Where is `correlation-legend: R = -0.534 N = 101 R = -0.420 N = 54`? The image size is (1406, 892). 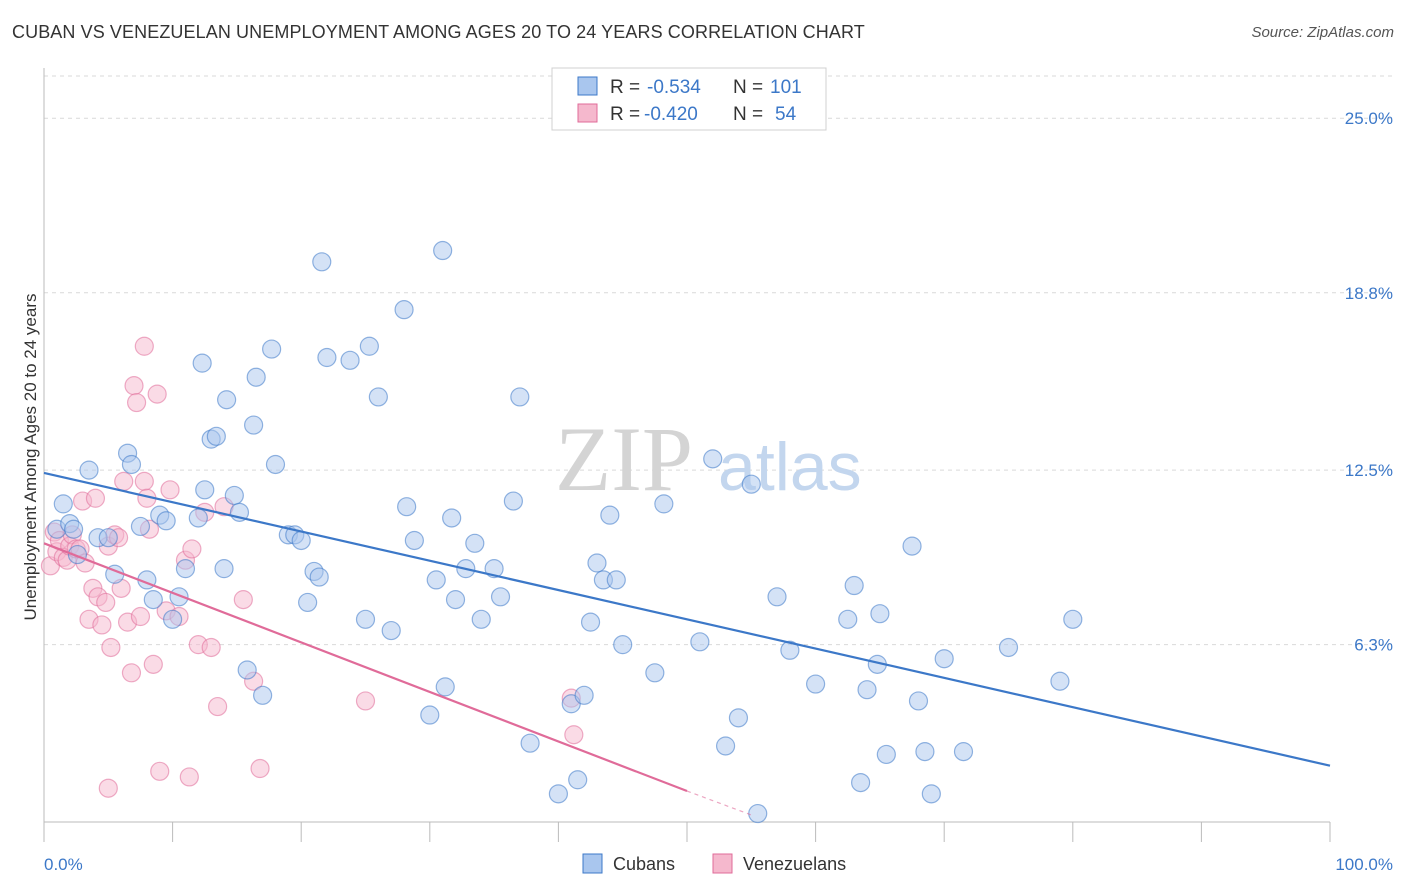 correlation-legend: R = -0.534 N = 101 R = -0.420 N = 54 is located at coordinates (689, 99).